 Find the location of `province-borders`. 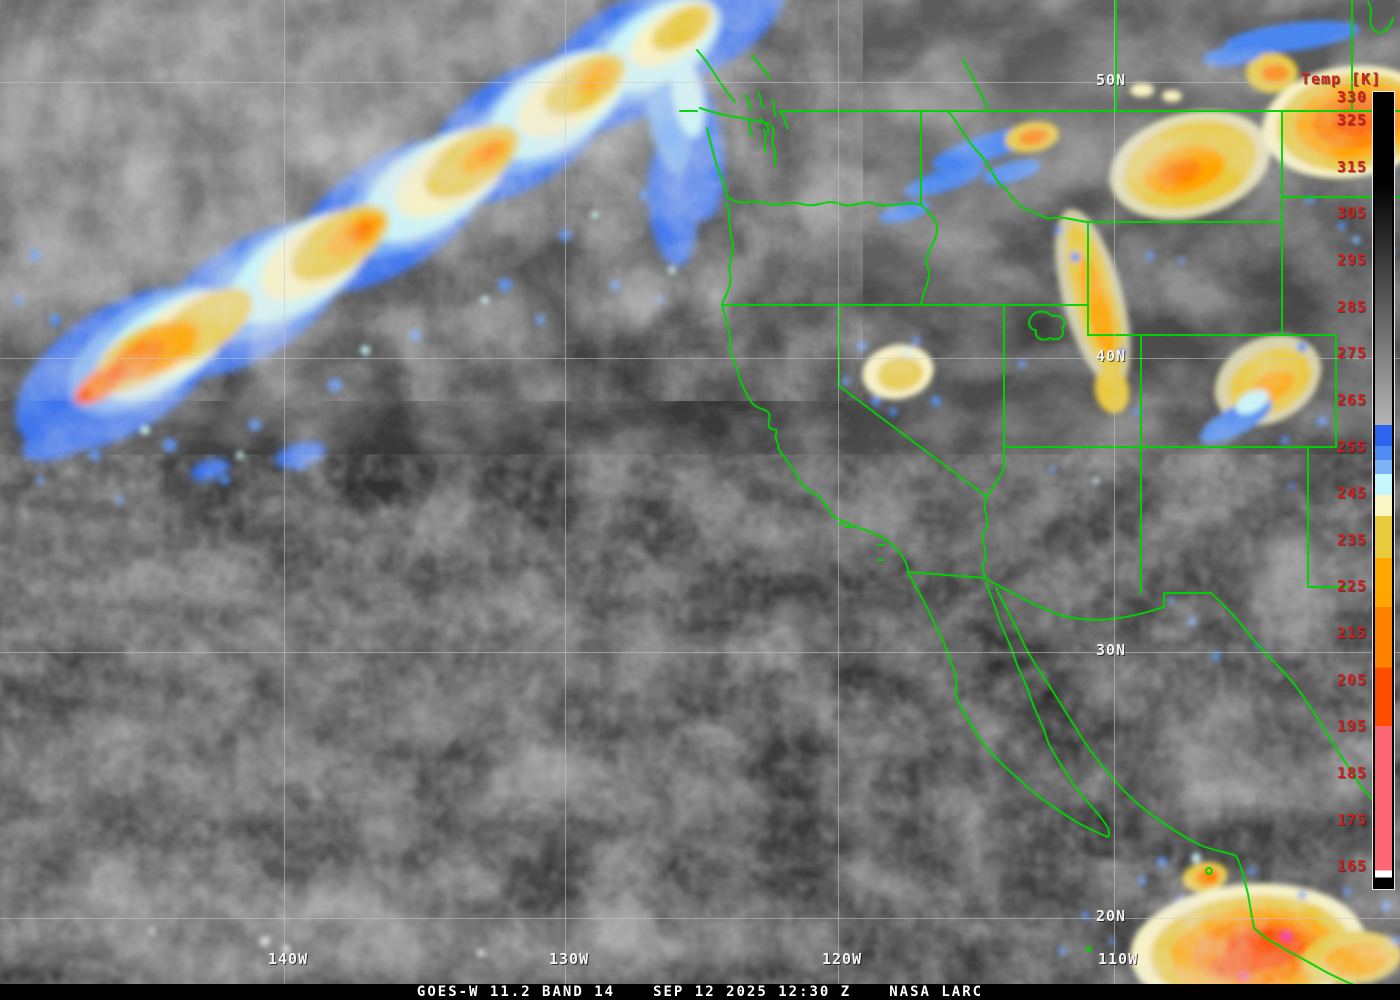

province-borders is located at coordinates (1234, 55).